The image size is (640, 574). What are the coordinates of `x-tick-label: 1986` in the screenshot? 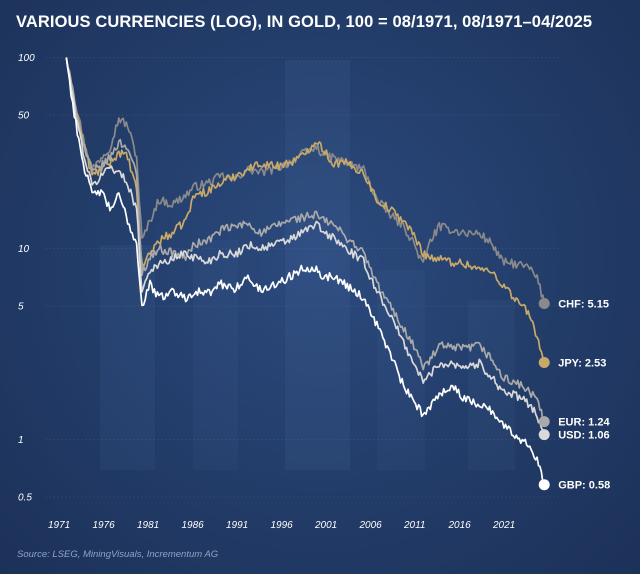 It's located at (192, 525).